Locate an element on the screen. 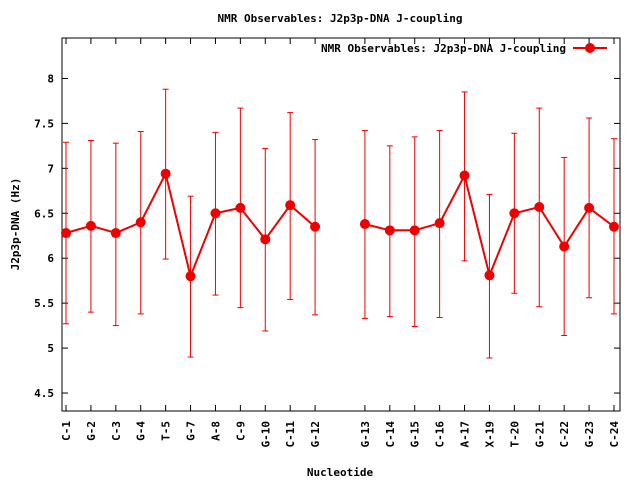 The width and height of the screenshot is (640, 484). x-tick-label: C-14 is located at coordinates (390, 434).